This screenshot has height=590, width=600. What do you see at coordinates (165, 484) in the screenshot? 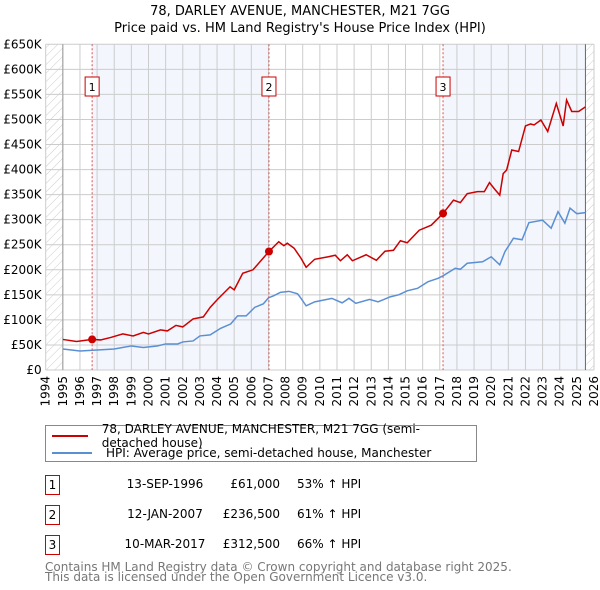
I see `sale-date: 13-SEP-1996` at bounding box center [165, 484].